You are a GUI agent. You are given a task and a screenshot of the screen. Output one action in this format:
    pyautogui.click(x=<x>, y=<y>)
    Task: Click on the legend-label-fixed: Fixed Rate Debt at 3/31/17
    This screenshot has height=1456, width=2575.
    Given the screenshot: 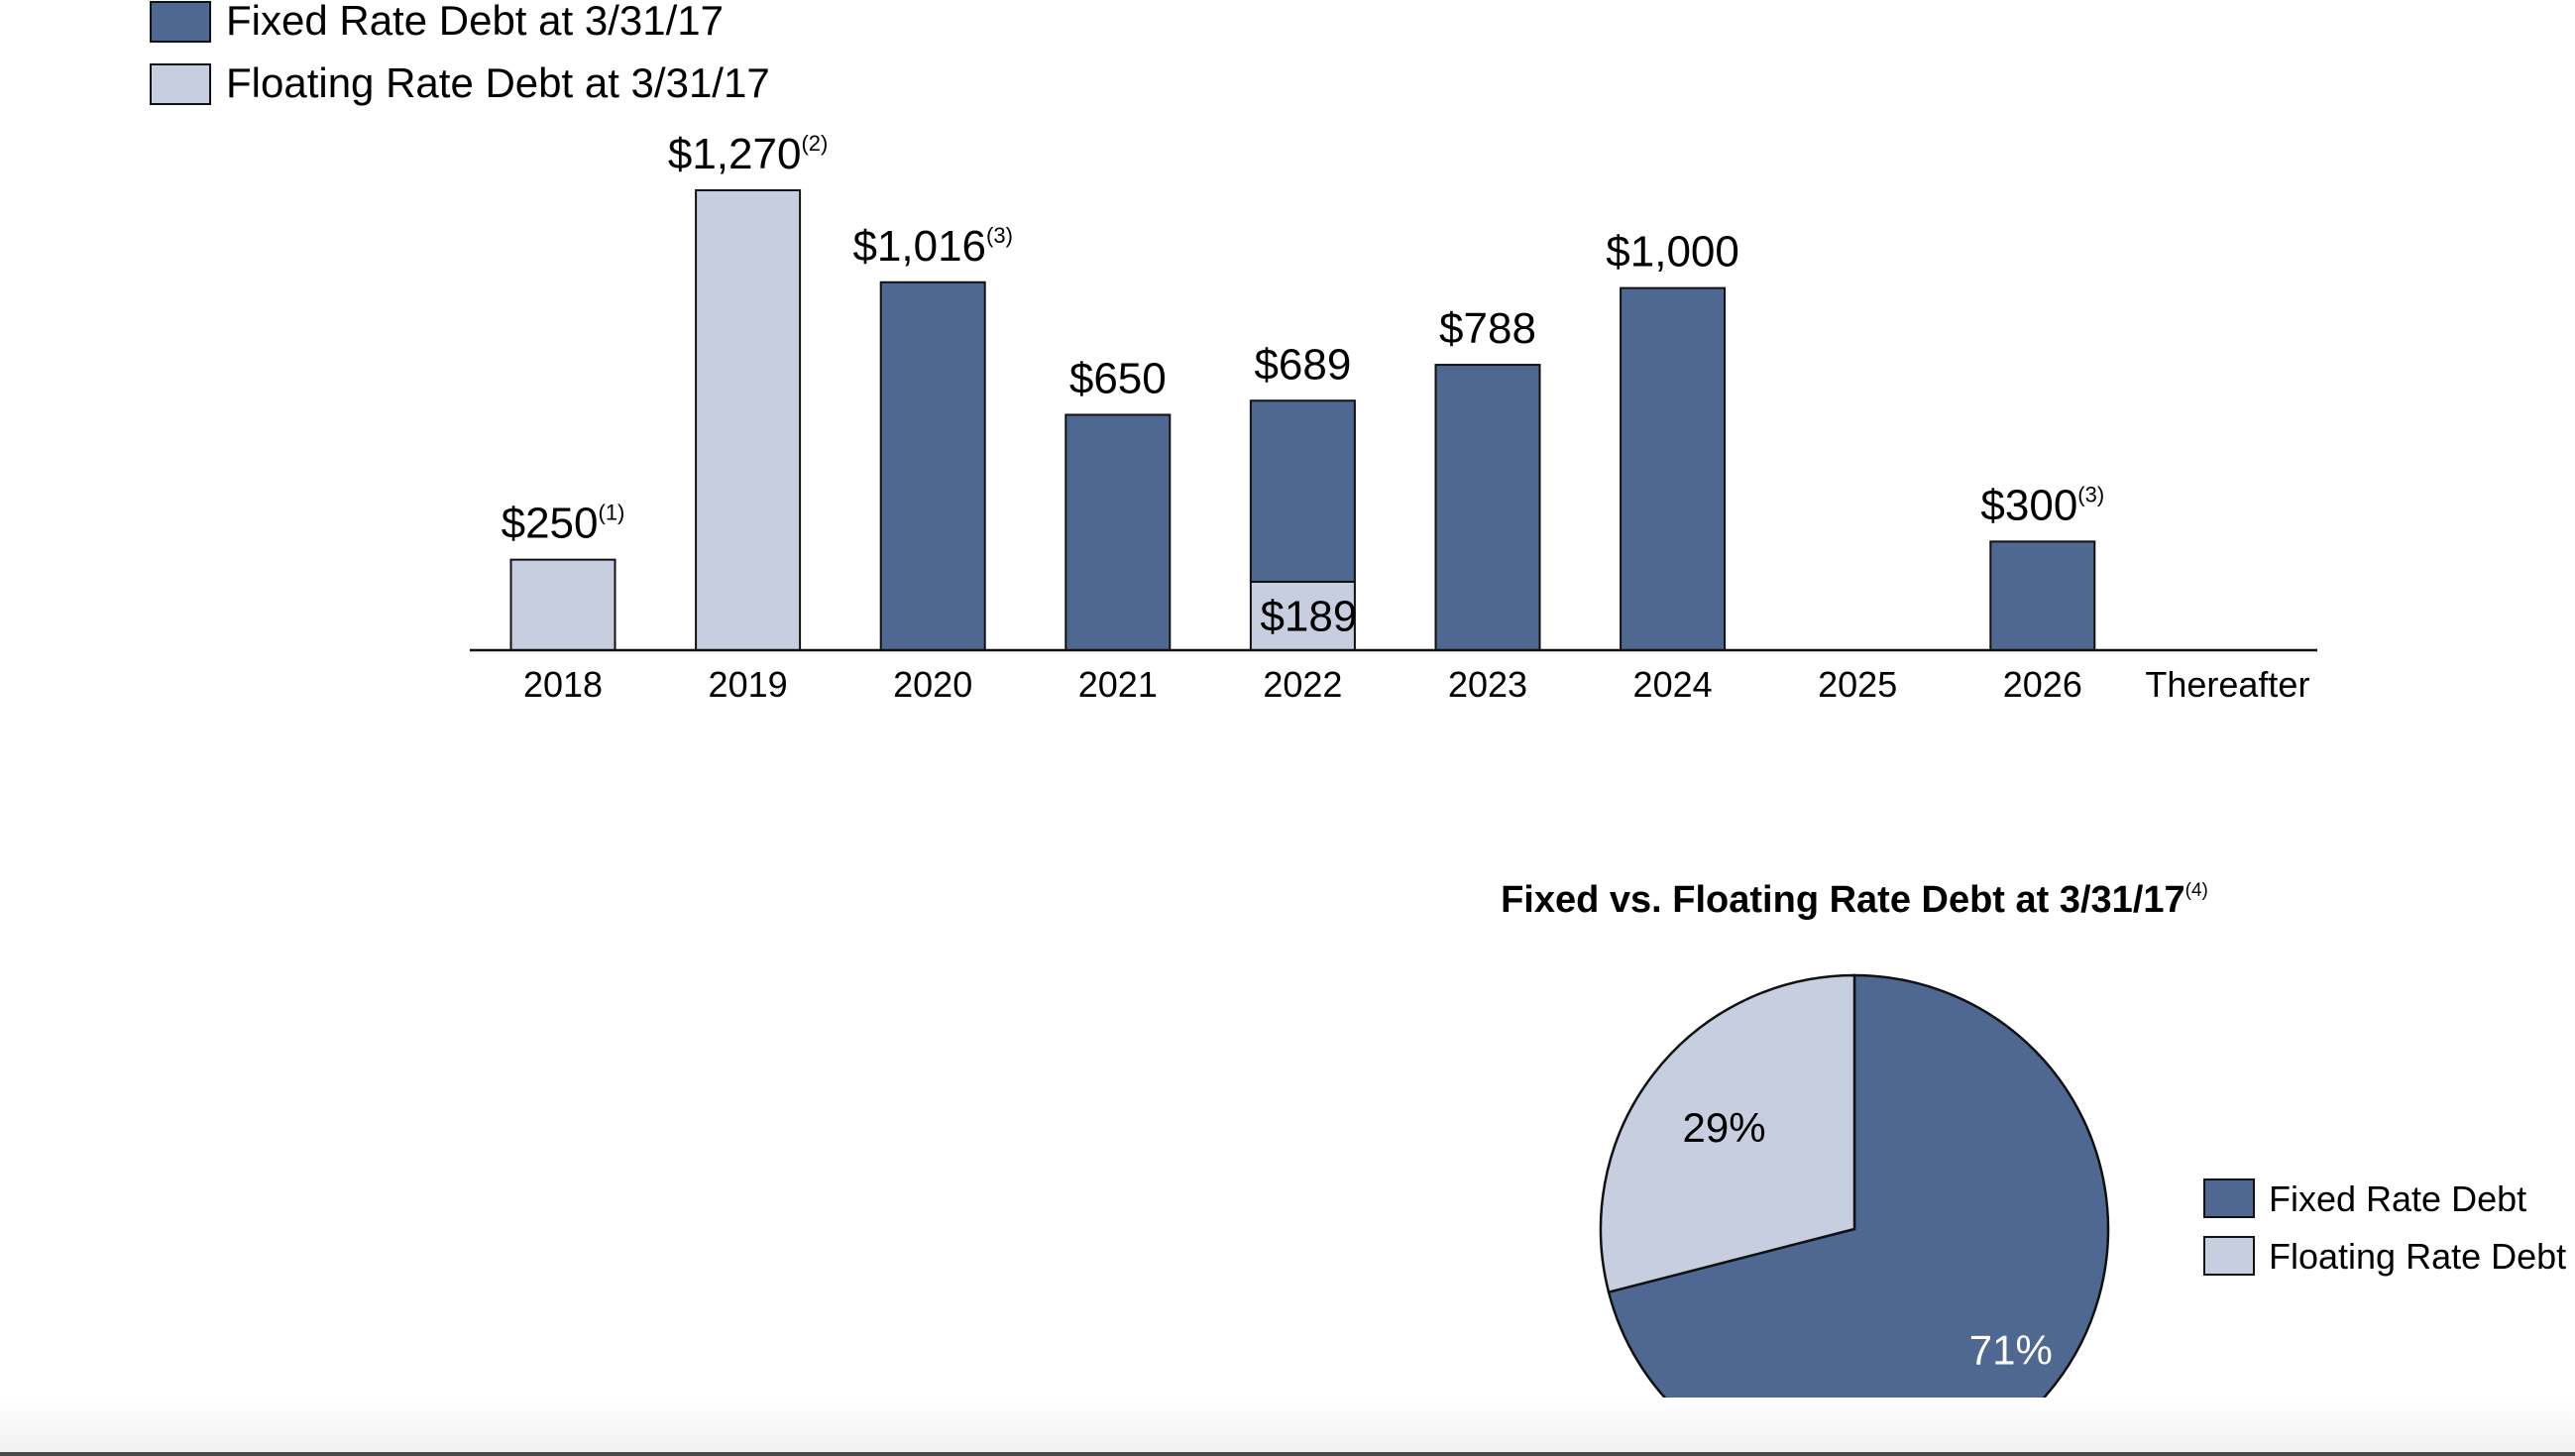 What is the action you would take?
    pyautogui.click(x=475, y=22)
    